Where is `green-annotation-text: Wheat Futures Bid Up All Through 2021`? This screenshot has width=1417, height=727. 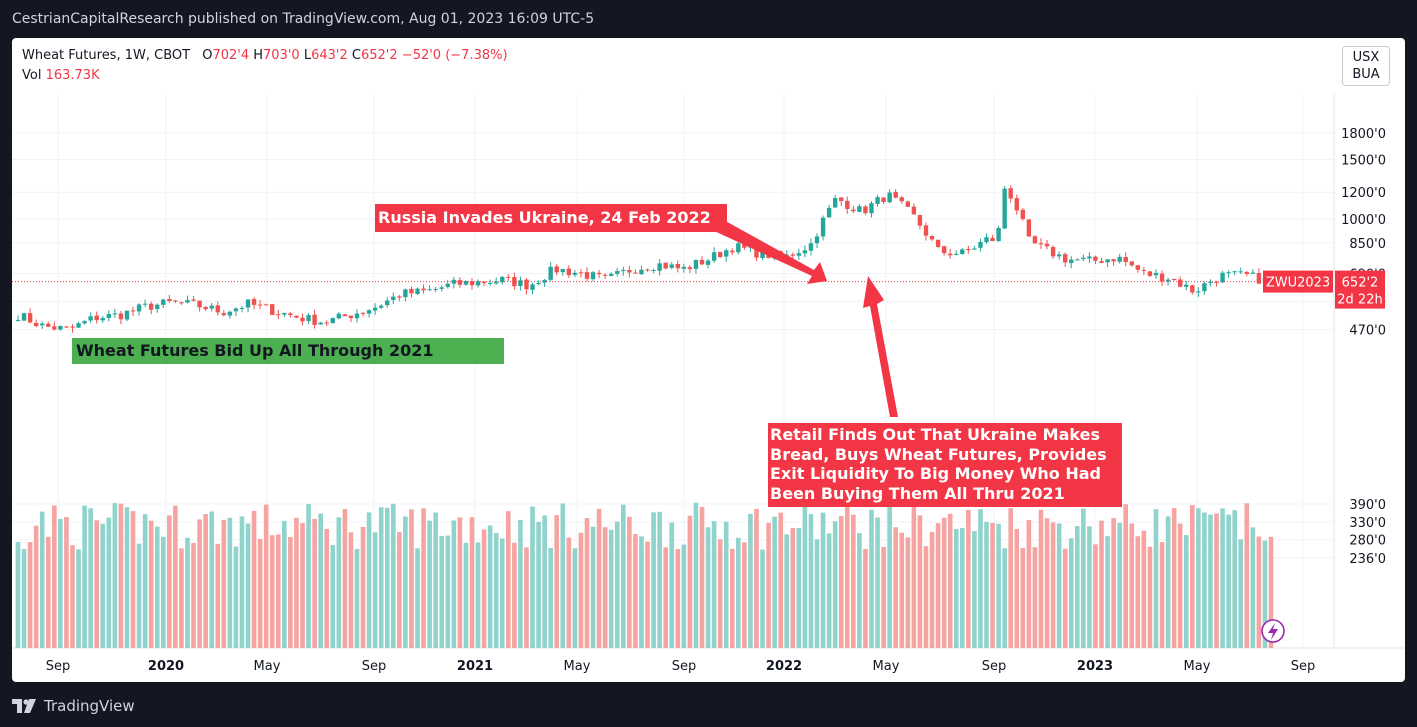
green-annotation-text: Wheat Futures Bid Up All Through 2021 is located at coordinates (255, 350).